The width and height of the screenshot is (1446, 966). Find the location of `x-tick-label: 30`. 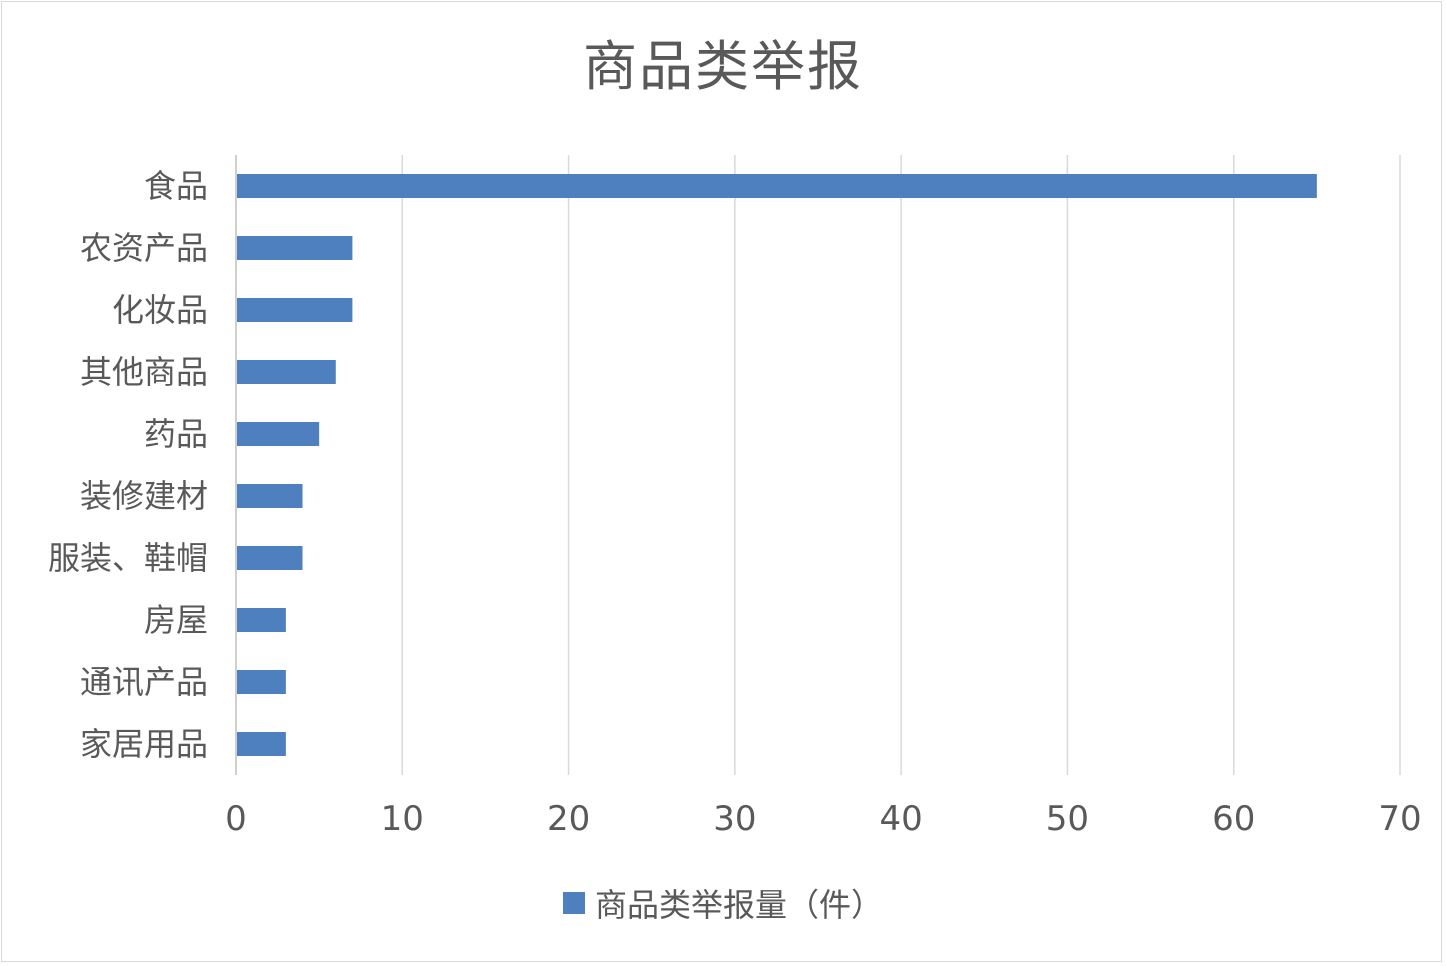

x-tick-label: 30 is located at coordinates (734, 819).